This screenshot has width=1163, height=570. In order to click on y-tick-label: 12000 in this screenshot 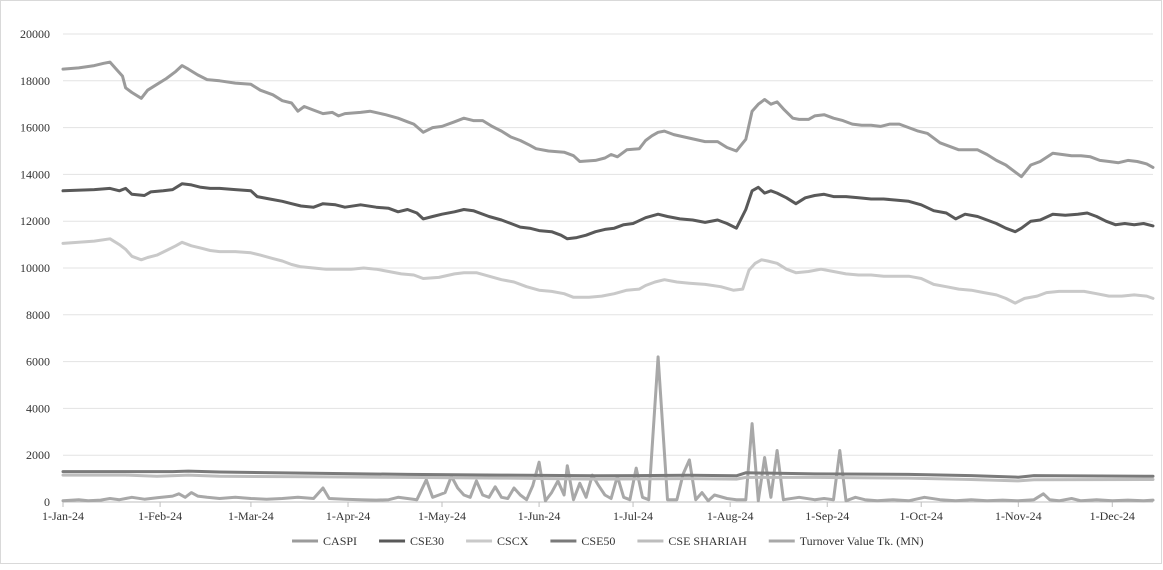, I will do `click(35, 221)`.